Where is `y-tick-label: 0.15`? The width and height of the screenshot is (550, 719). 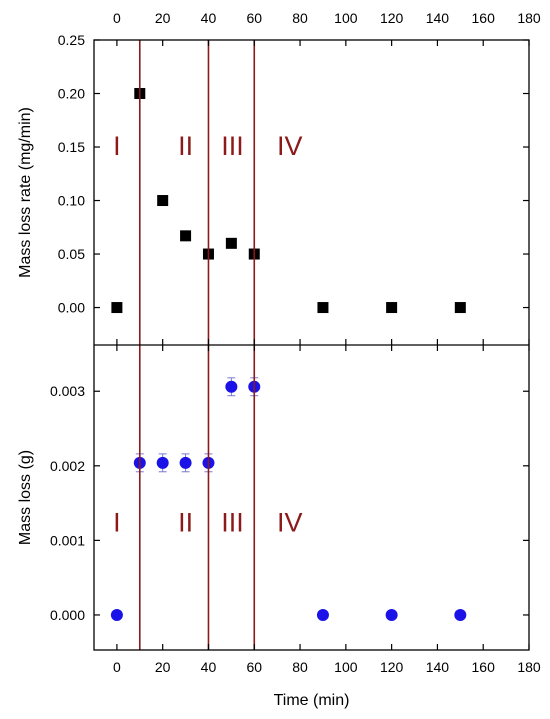
y-tick-label: 0.15 is located at coordinates (71, 147).